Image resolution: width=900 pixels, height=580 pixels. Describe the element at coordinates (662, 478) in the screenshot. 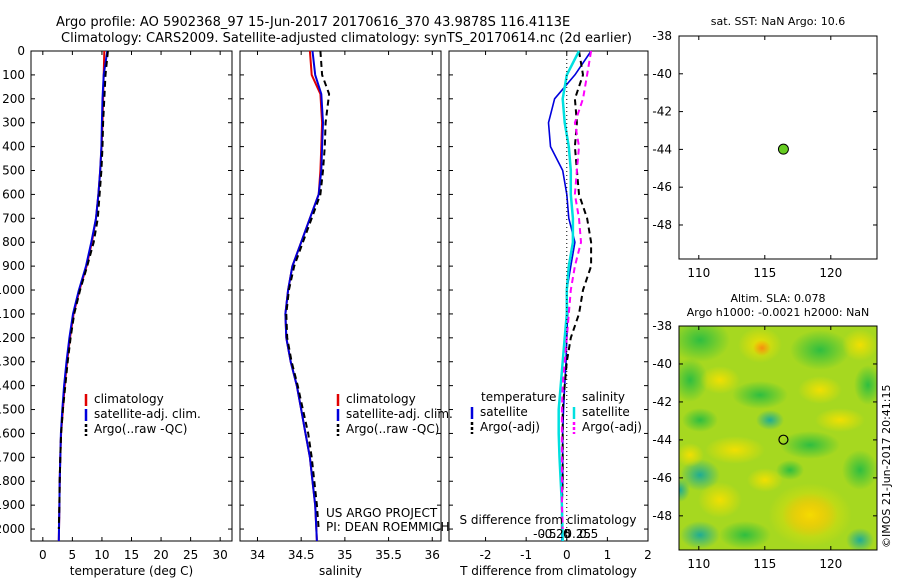

I see `y-tick-label: -46` at that location.